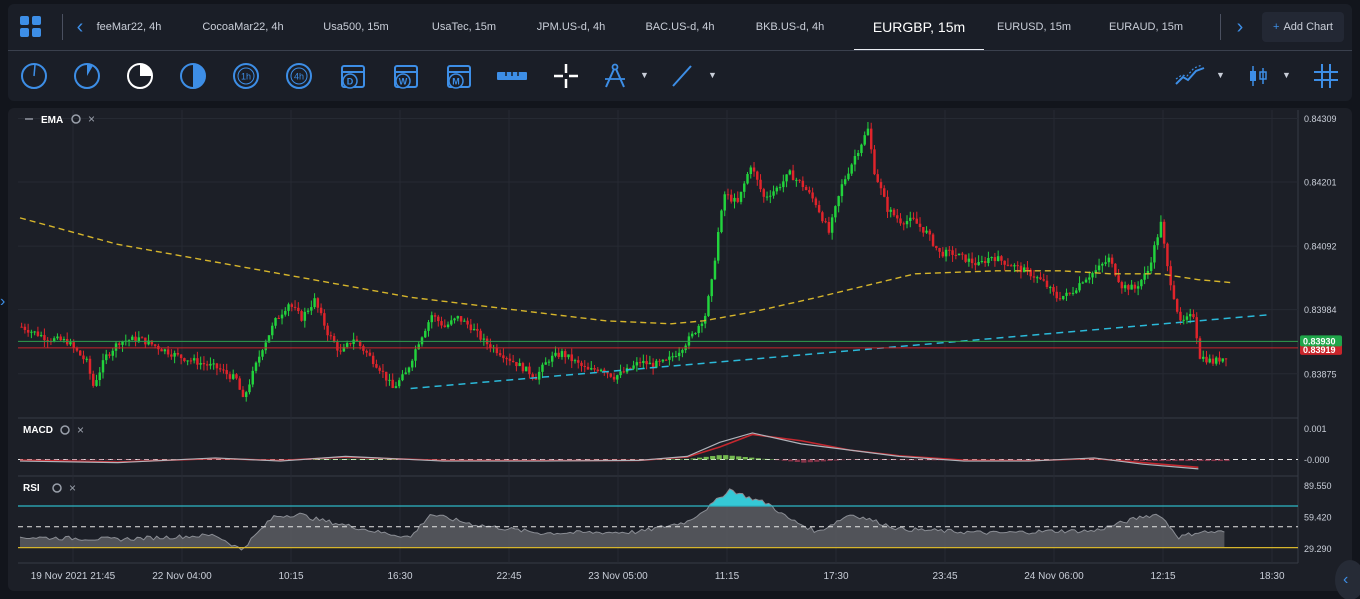  Describe the element at coordinates (919, 27) in the screenshot. I see `tab-7-active: EURGBP, 15m` at that location.